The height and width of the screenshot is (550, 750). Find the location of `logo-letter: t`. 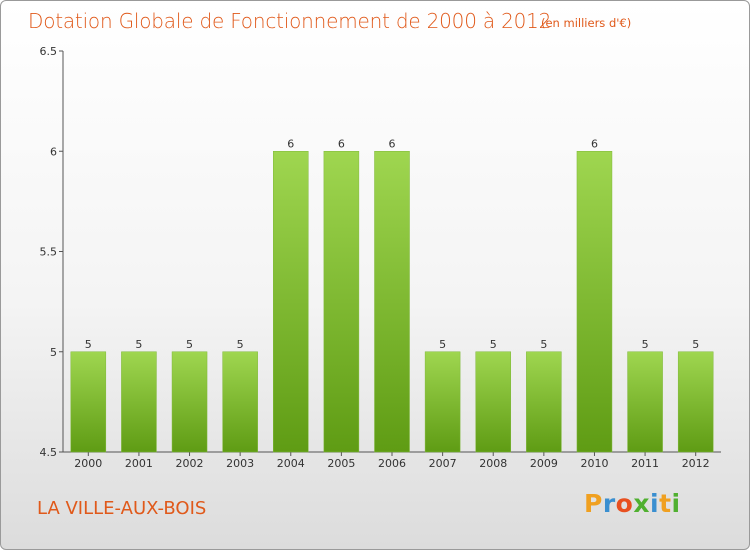

logo-letter: t is located at coordinates (665, 503).